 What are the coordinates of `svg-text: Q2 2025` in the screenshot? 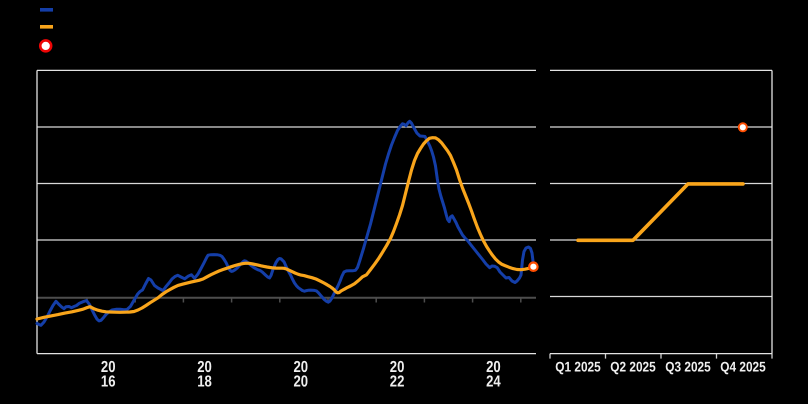 It's located at (633, 367).